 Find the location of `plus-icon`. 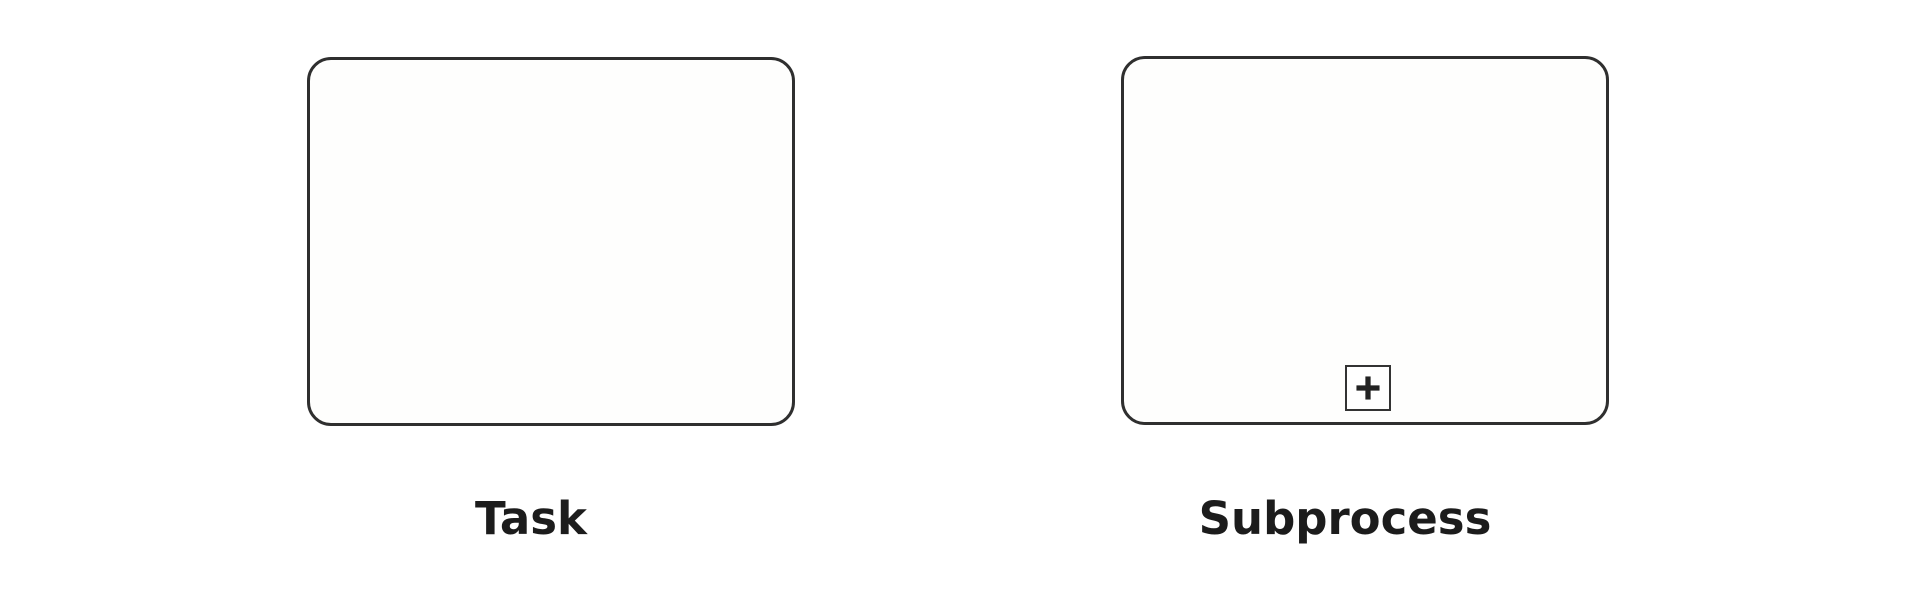

plus-icon is located at coordinates (1368, 388).